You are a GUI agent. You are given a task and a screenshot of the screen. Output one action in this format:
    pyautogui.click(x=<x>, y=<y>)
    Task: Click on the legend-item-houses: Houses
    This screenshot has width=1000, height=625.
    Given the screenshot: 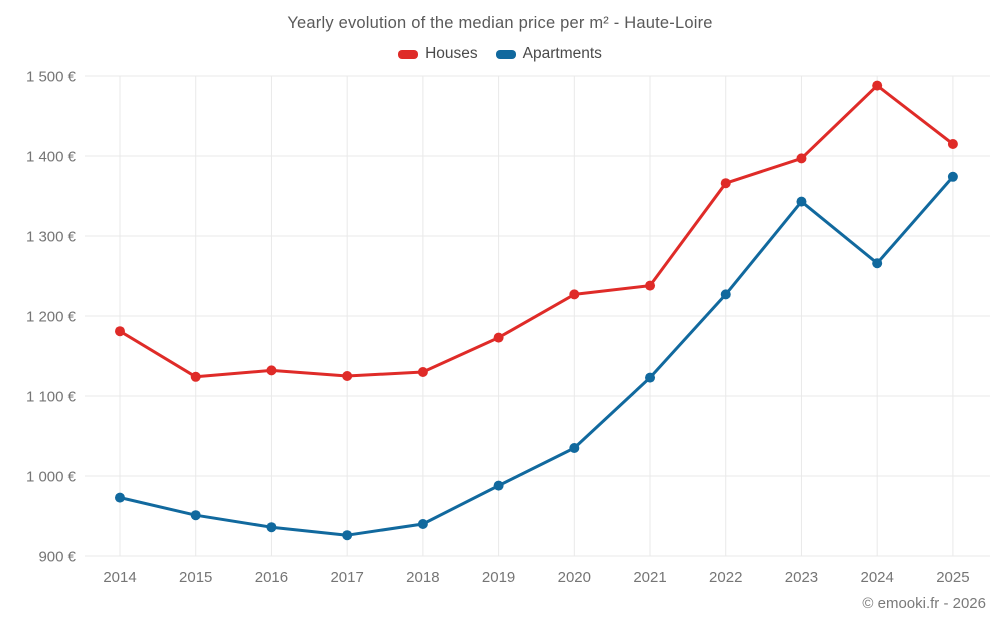 What is the action you would take?
    pyautogui.click(x=438, y=54)
    